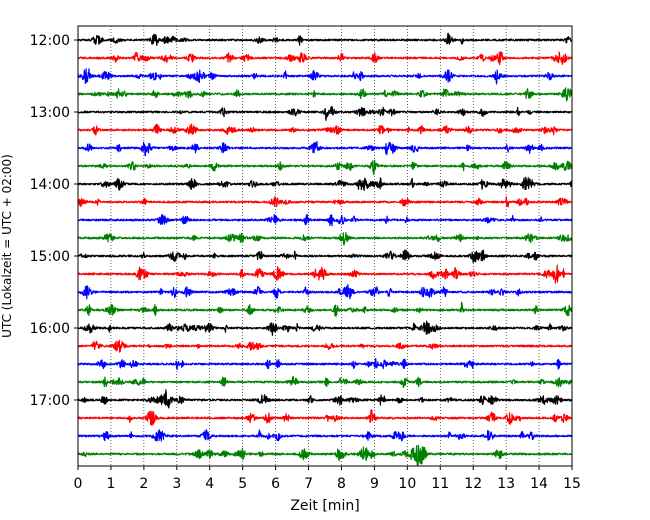  Describe the element at coordinates (78, 484) in the screenshot. I see `x-tick-label: 0` at that location.